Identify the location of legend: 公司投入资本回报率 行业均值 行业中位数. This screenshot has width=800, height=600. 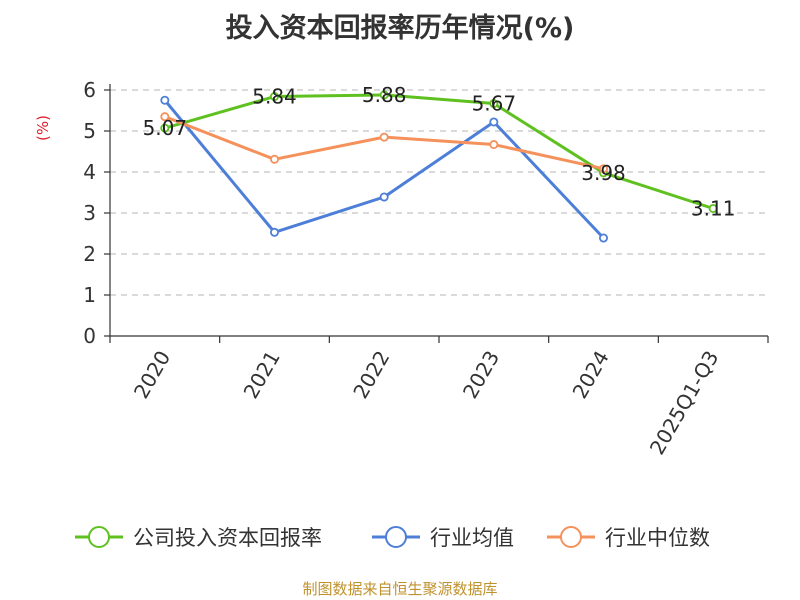
(392, 538).